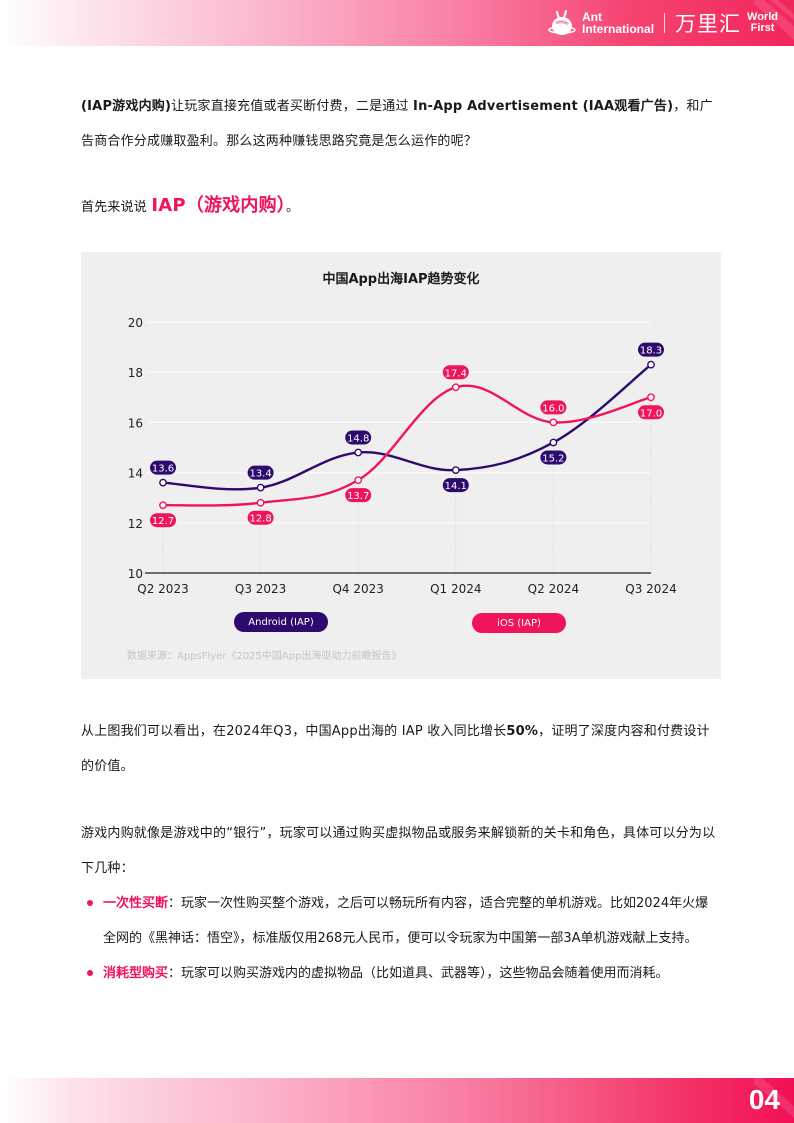 This screenshot has height=1123, width=794. I want to click on legend-android: Android (IAP), so click(281, 622).